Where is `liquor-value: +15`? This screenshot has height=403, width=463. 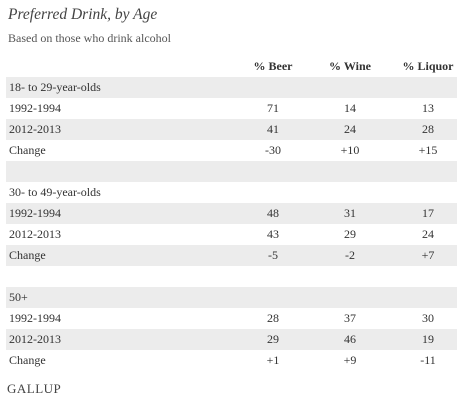
liquor-value: +15 is located at coordinates (428, 150).